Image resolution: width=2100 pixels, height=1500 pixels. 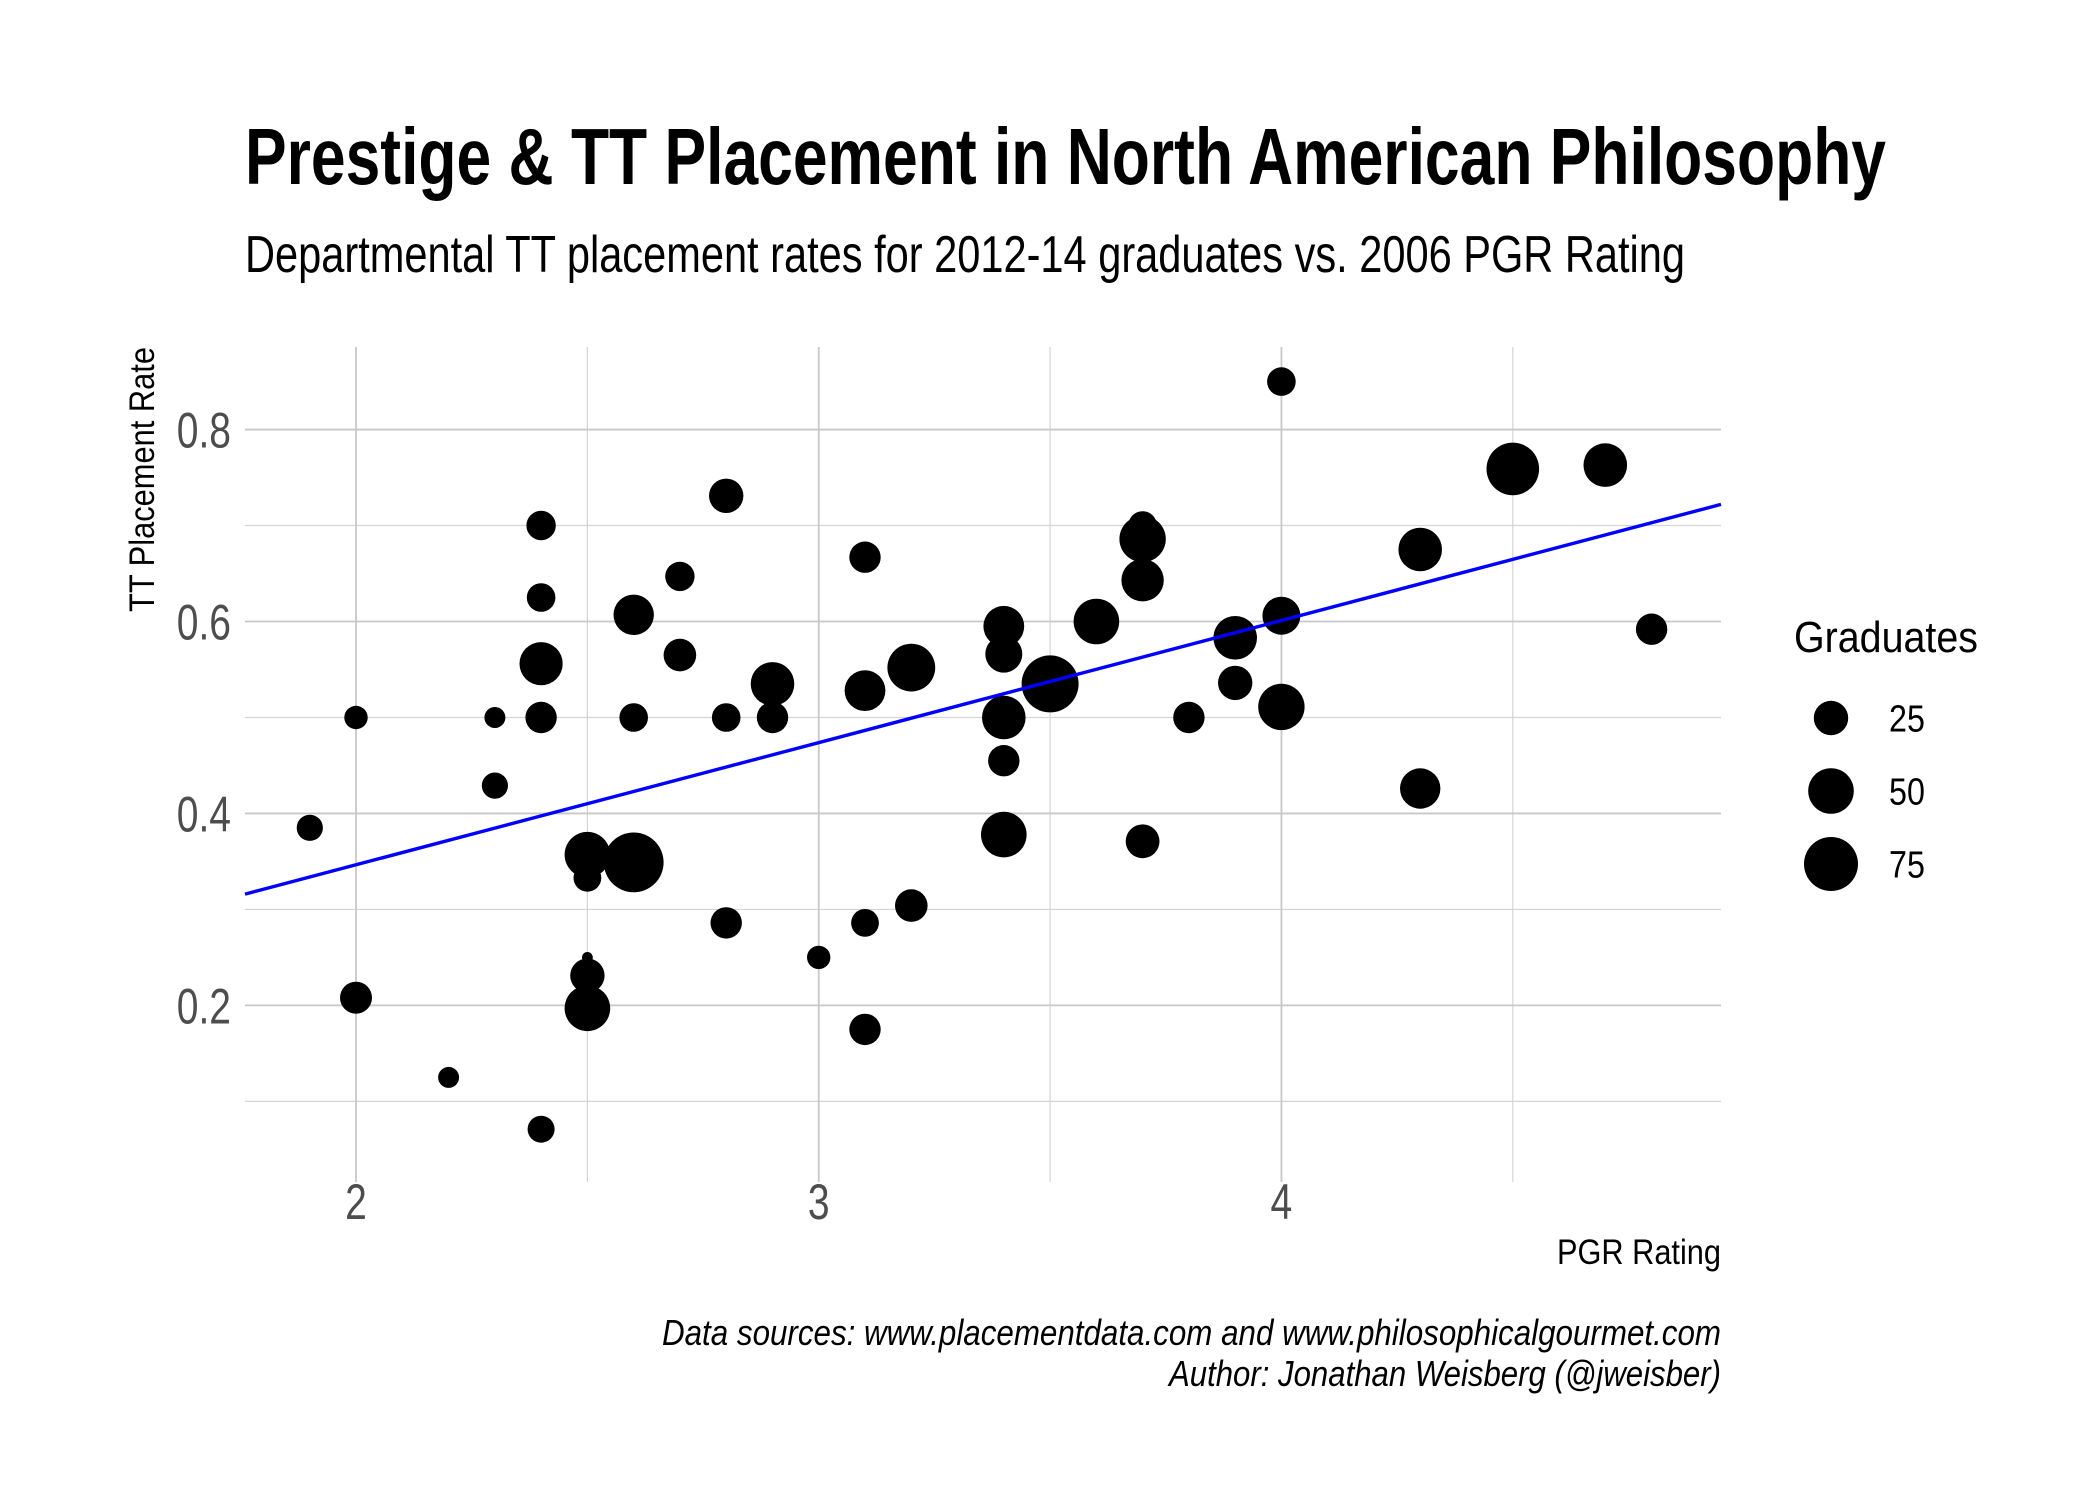 I want to click on x-tick-label: 4, so click(x=1282, y=1202).